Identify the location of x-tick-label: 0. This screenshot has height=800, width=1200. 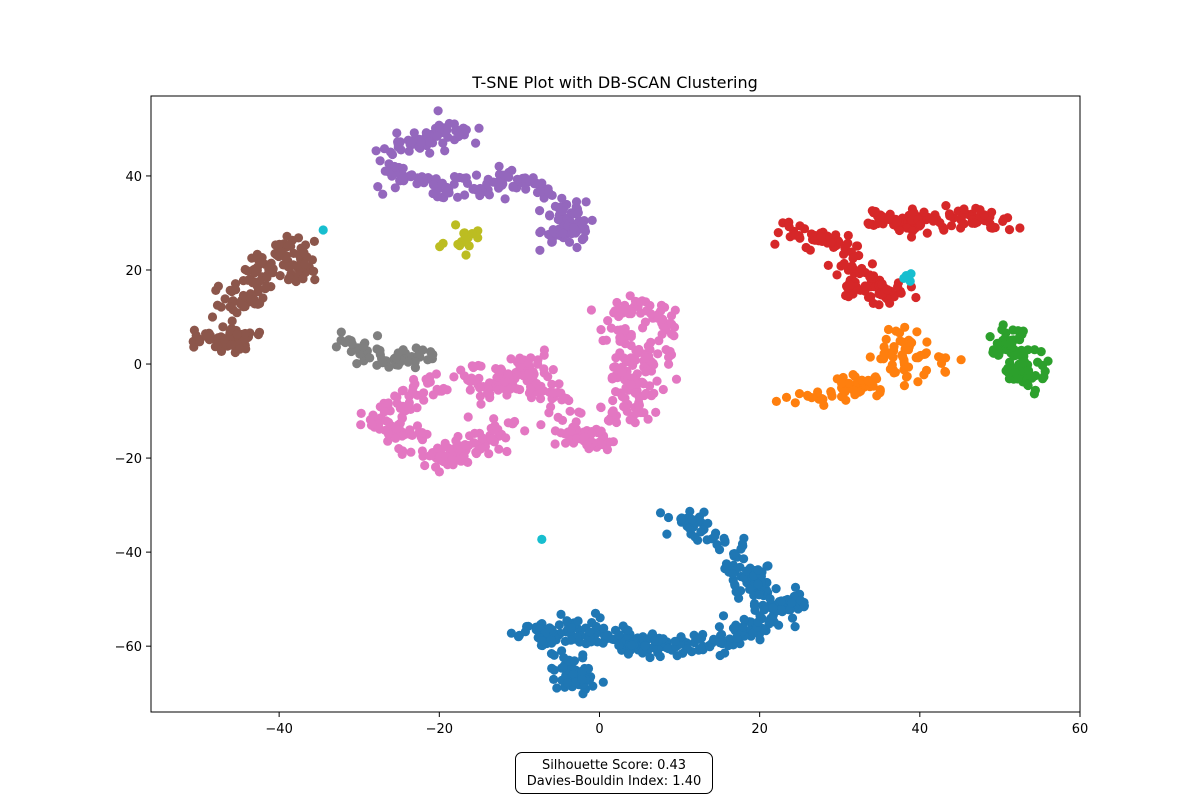
(599, 729).